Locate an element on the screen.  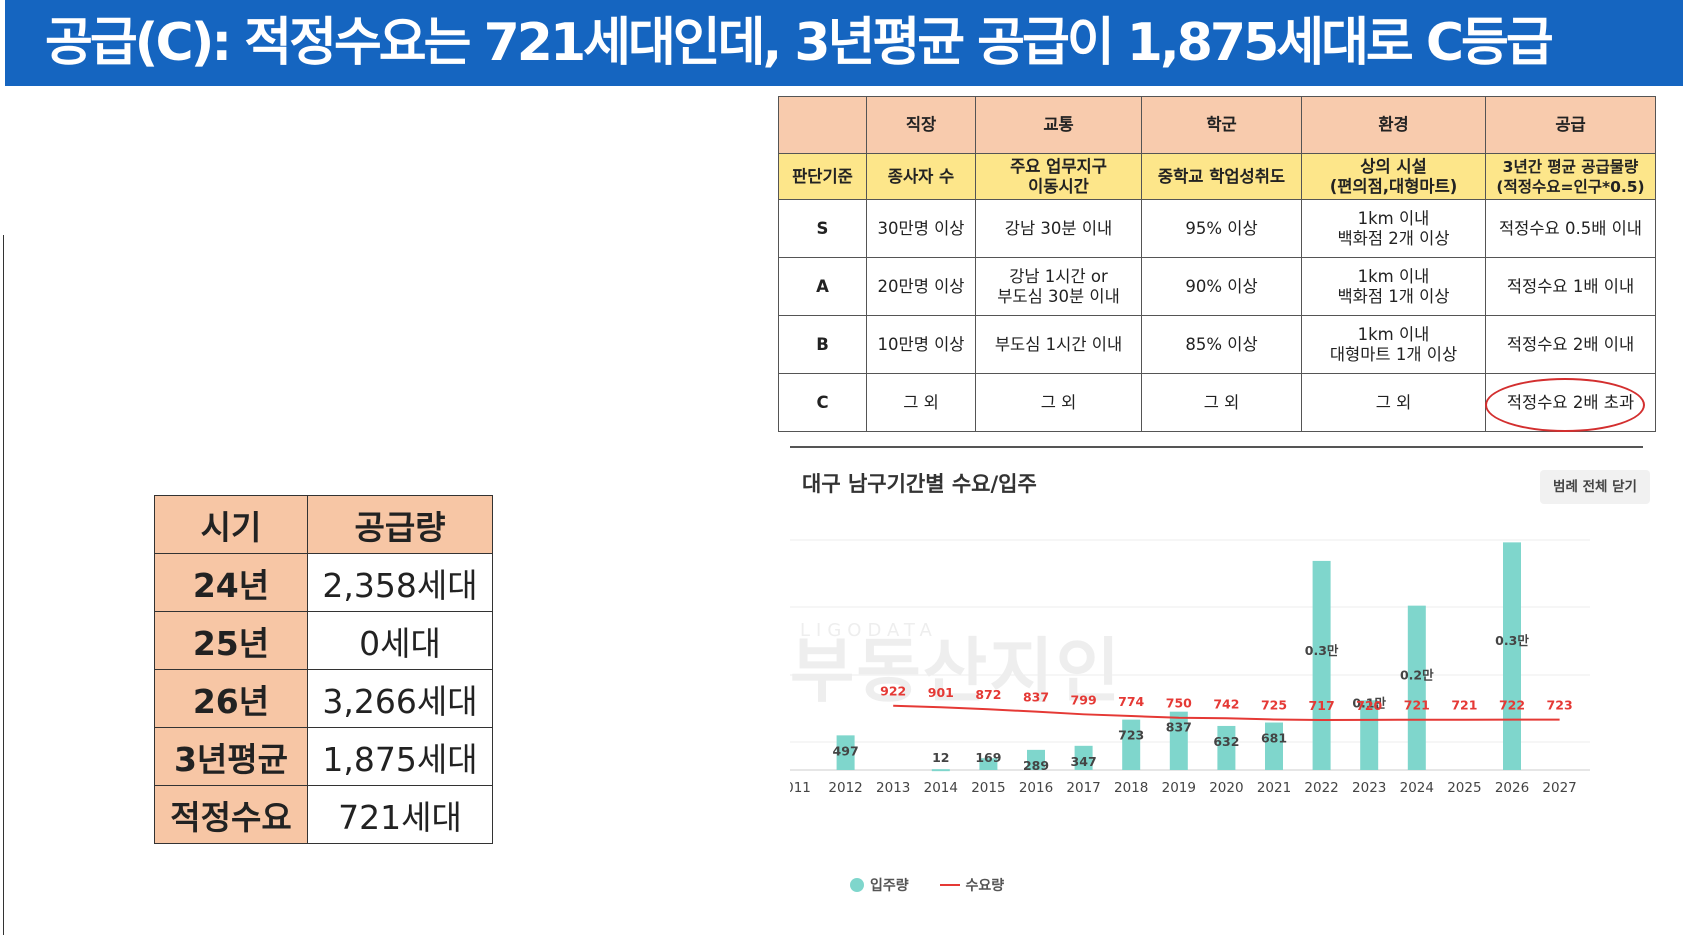
x-tick-label: 2012 is located at coordinates (845, 788).